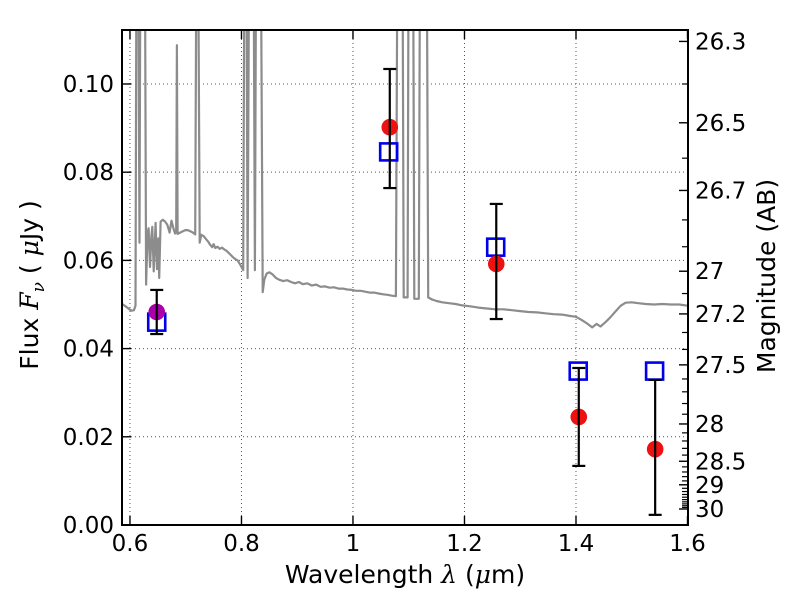 This screenshot has height=600, width=800. Describe the element at coordinates (720, 42) in the screenshot. I see `mag-tick-label: 26.3` at that location.